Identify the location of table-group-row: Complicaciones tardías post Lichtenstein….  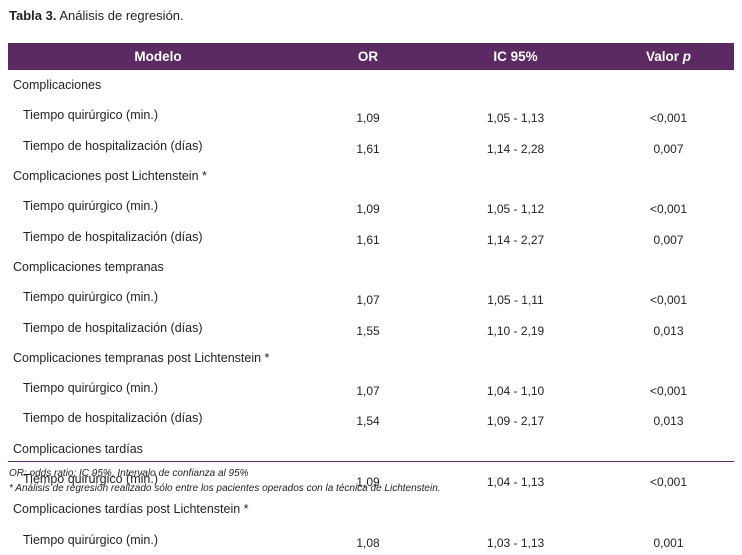
(371, 509).